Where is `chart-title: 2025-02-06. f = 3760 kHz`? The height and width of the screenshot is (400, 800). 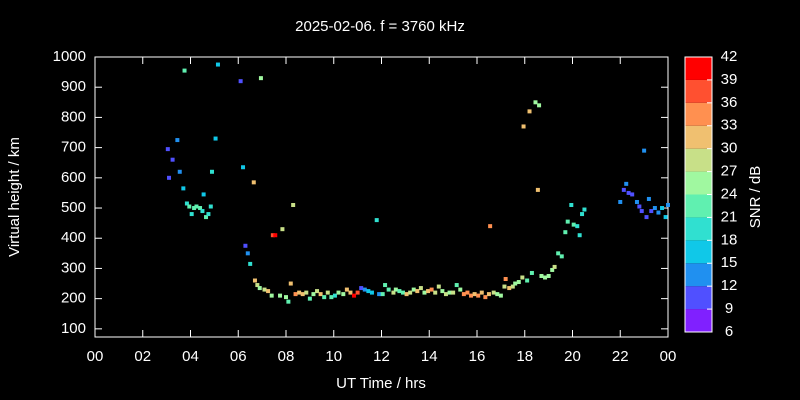 chart-title: 2025-02-06. f = 3760 kHz is located at coordinates (380, 26).